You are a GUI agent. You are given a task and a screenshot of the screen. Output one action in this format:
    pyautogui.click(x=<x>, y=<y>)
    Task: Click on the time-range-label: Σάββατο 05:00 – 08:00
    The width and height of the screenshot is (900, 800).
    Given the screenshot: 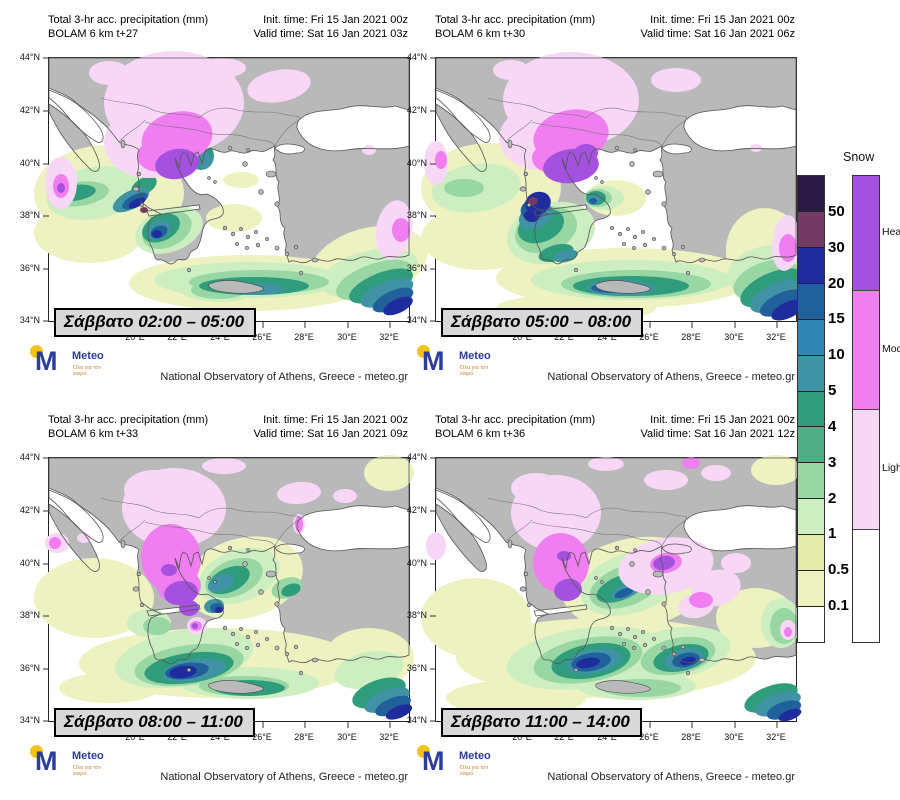 What is the action you would take?
    pyautogui.click(x=542, y=322)
    